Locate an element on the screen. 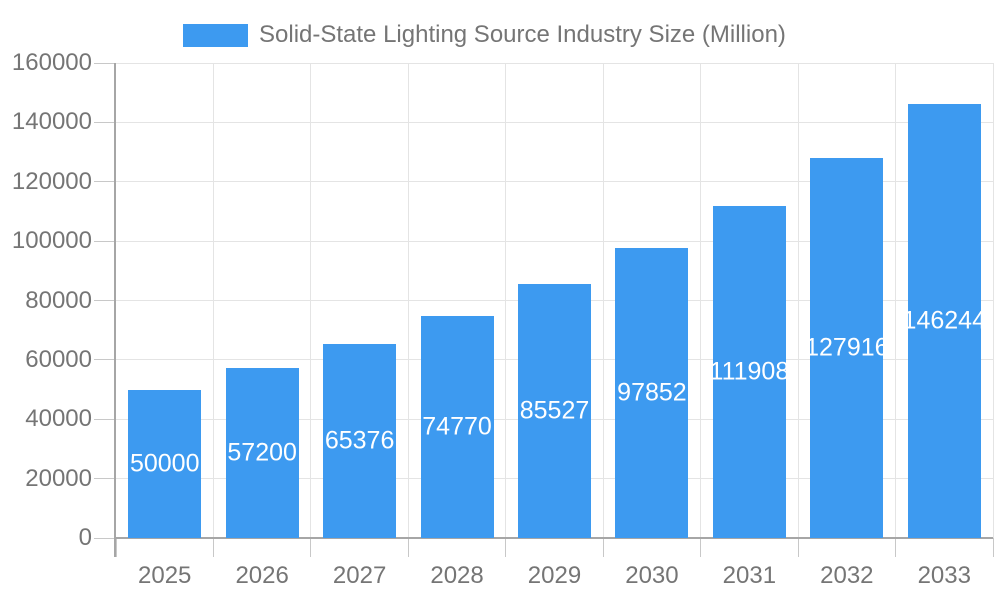 Image resolution: width=1000 pixels, height=600 pixels. x-tick-label: 2030 is located at coordinates (652, 575).